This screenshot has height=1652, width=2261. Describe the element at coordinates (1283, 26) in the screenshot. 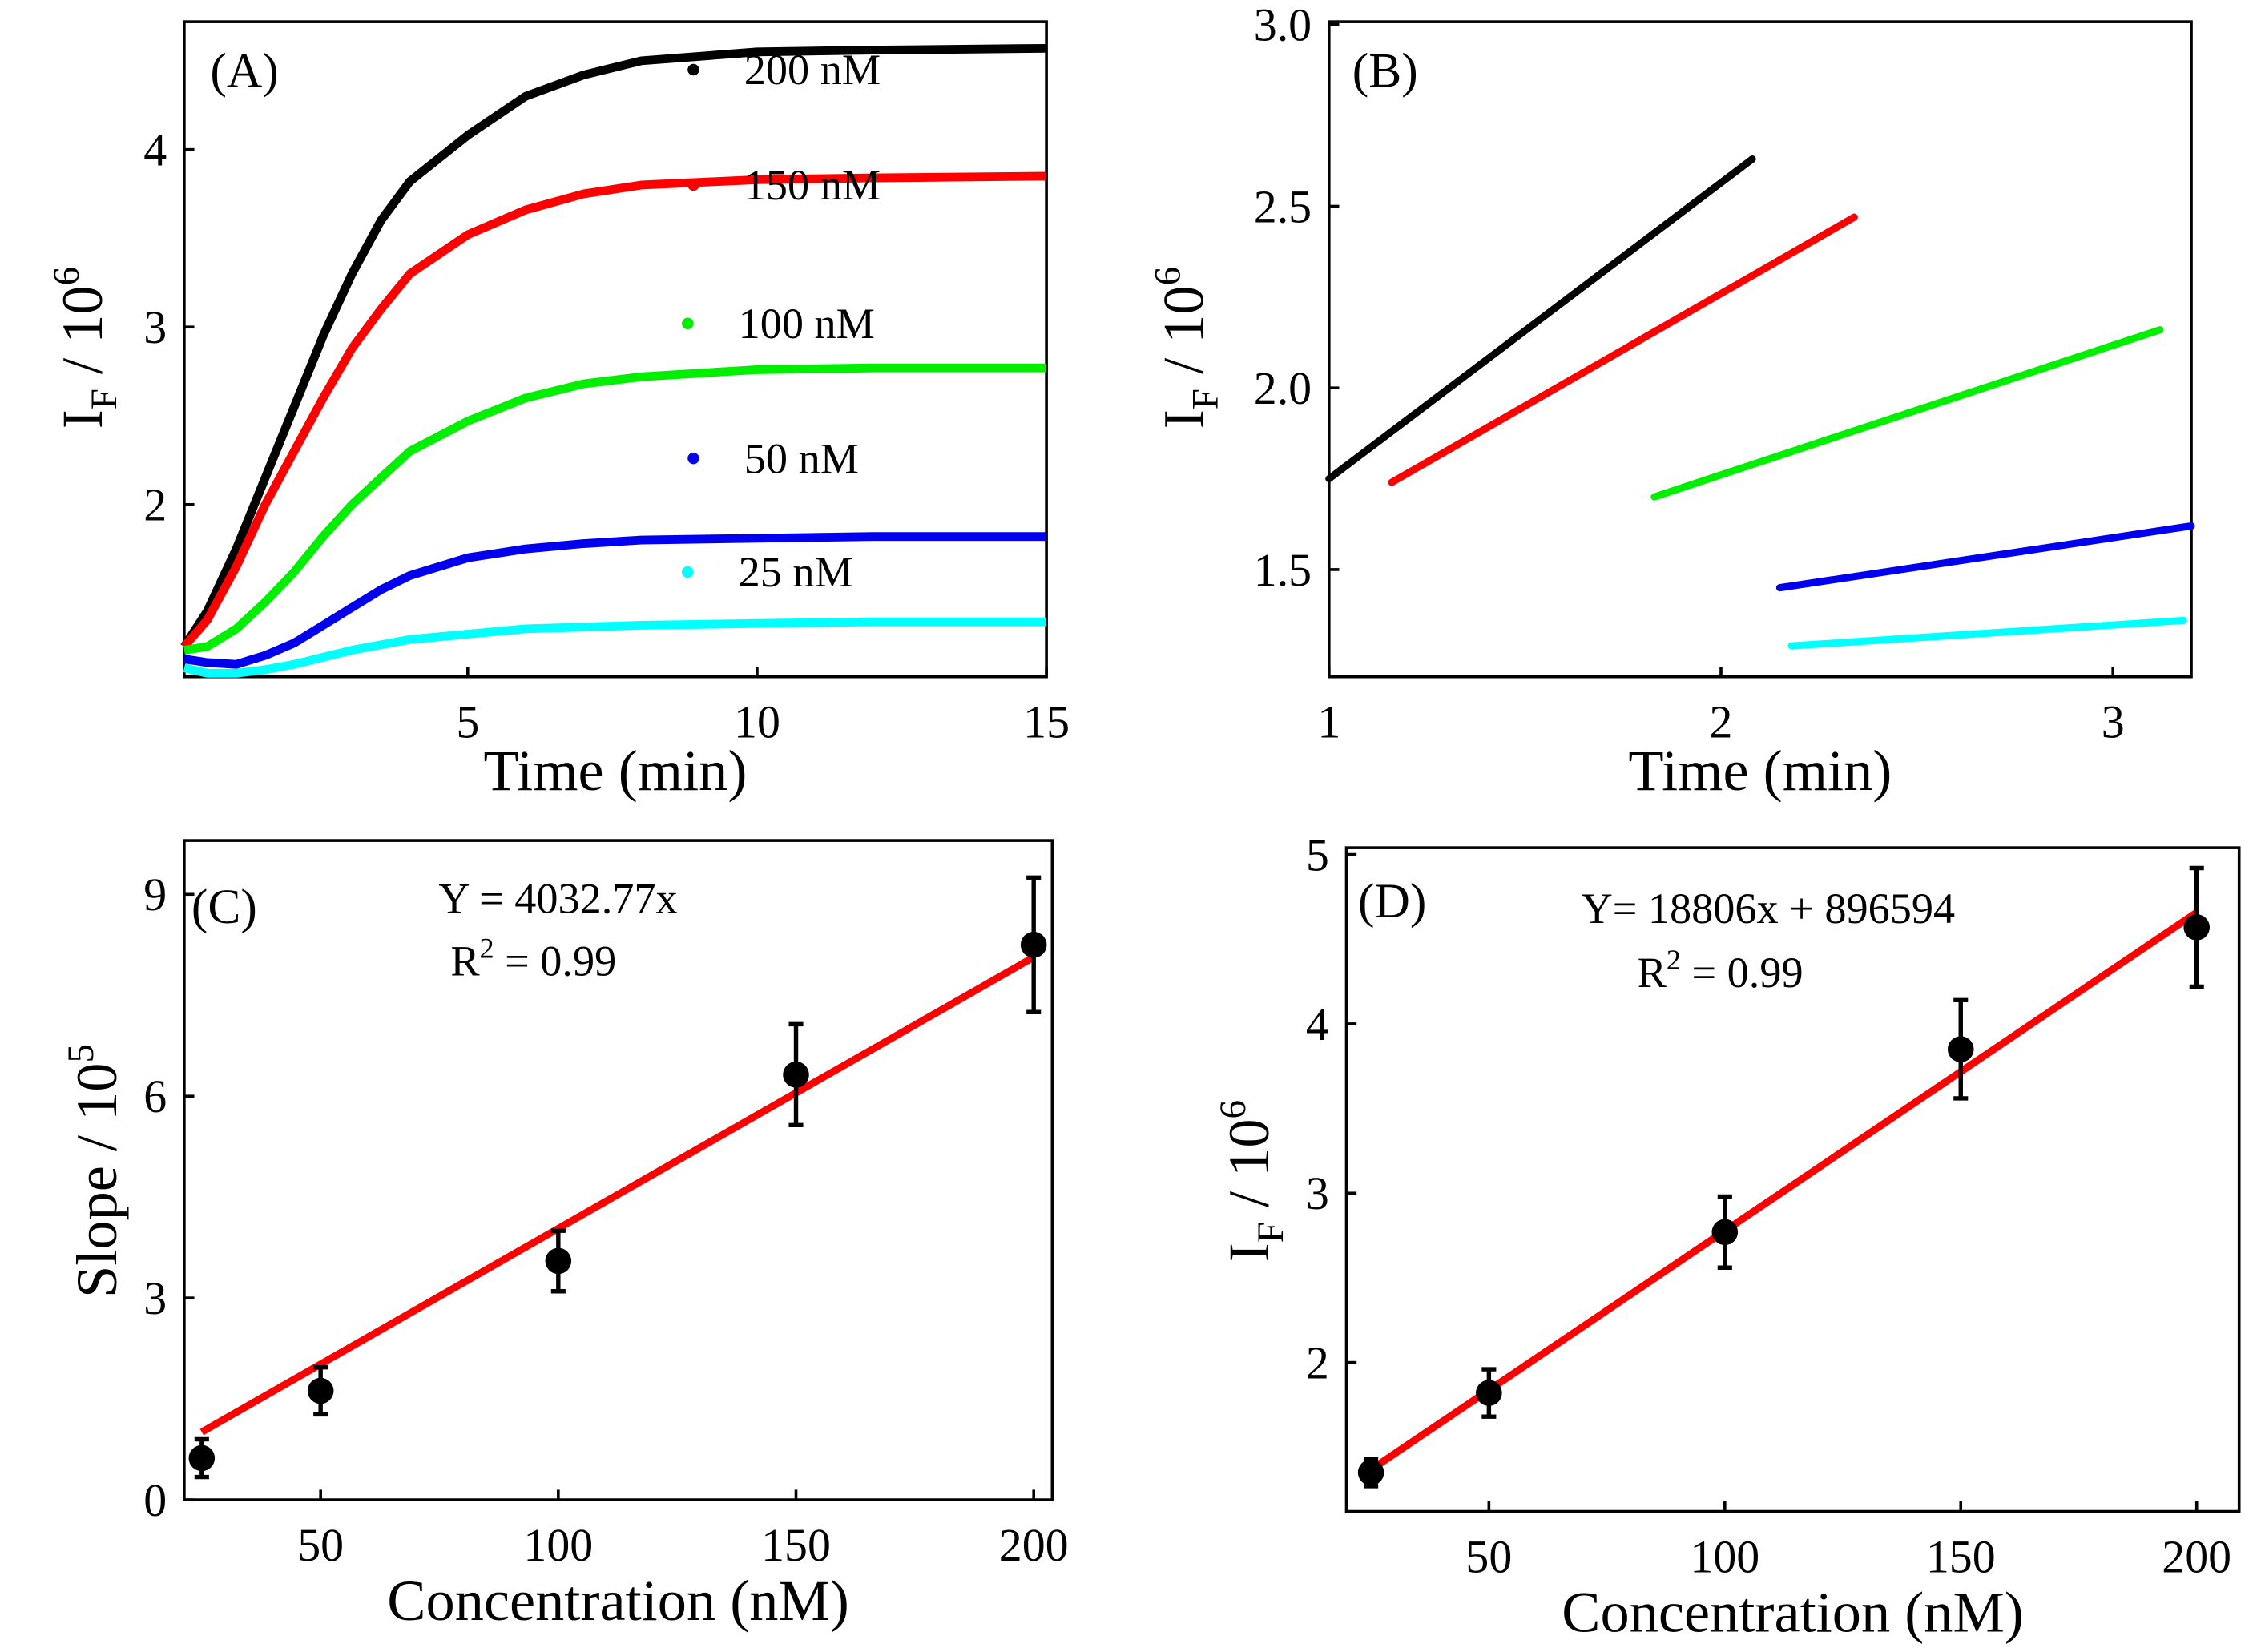

I see `y-tick-label: 3.0` at that location.